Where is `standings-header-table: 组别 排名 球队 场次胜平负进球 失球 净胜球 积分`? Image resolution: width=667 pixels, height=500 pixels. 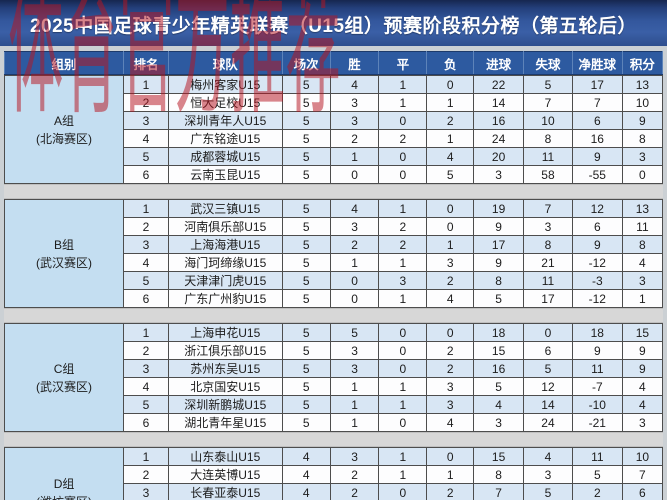
standings-header-table: 组别 排名 球队 场次胜平负进球 失球 净胜球 积分 is located at coordinates (333, 63).